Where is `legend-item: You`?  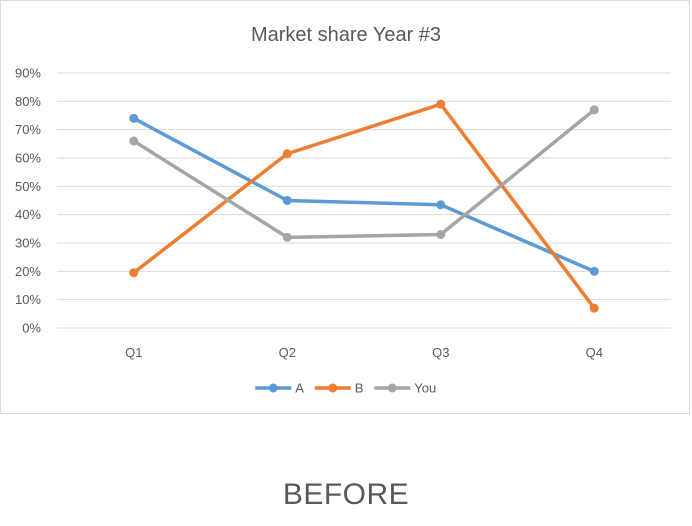 legend-item: You is located at coordinates (405, 388).